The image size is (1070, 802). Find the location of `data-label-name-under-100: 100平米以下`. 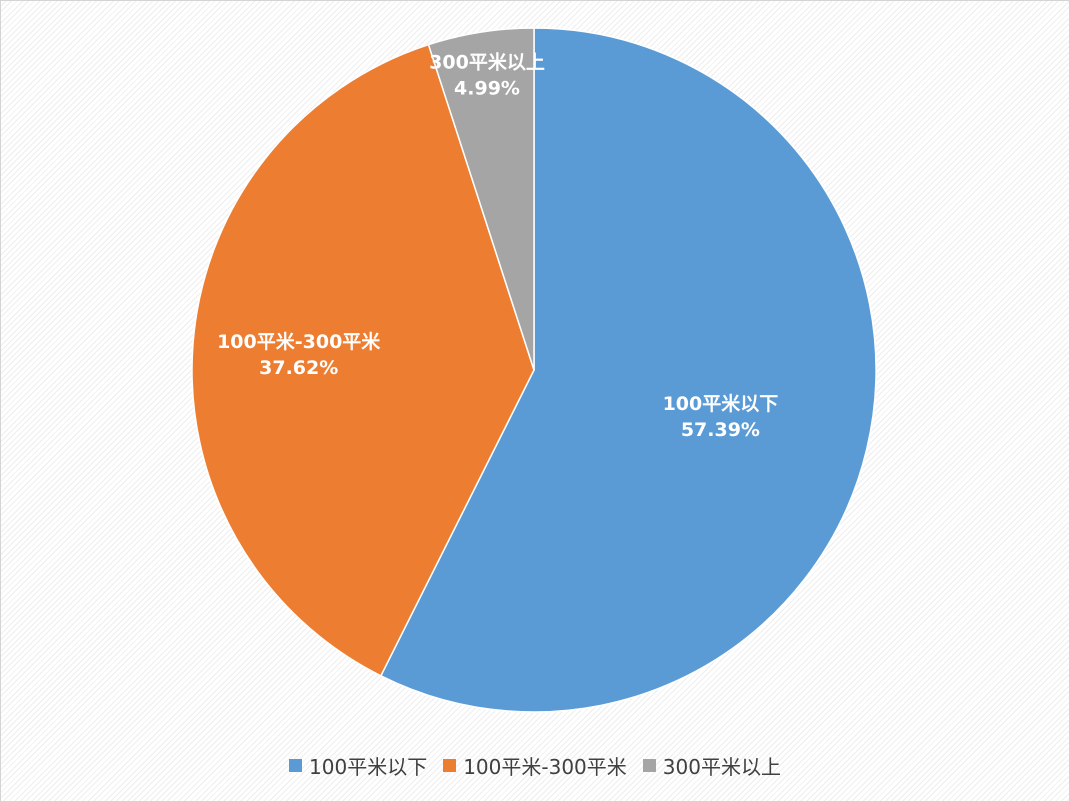

data-label-name-under-100: 100平米以下 is located at coordinates (721, 403).